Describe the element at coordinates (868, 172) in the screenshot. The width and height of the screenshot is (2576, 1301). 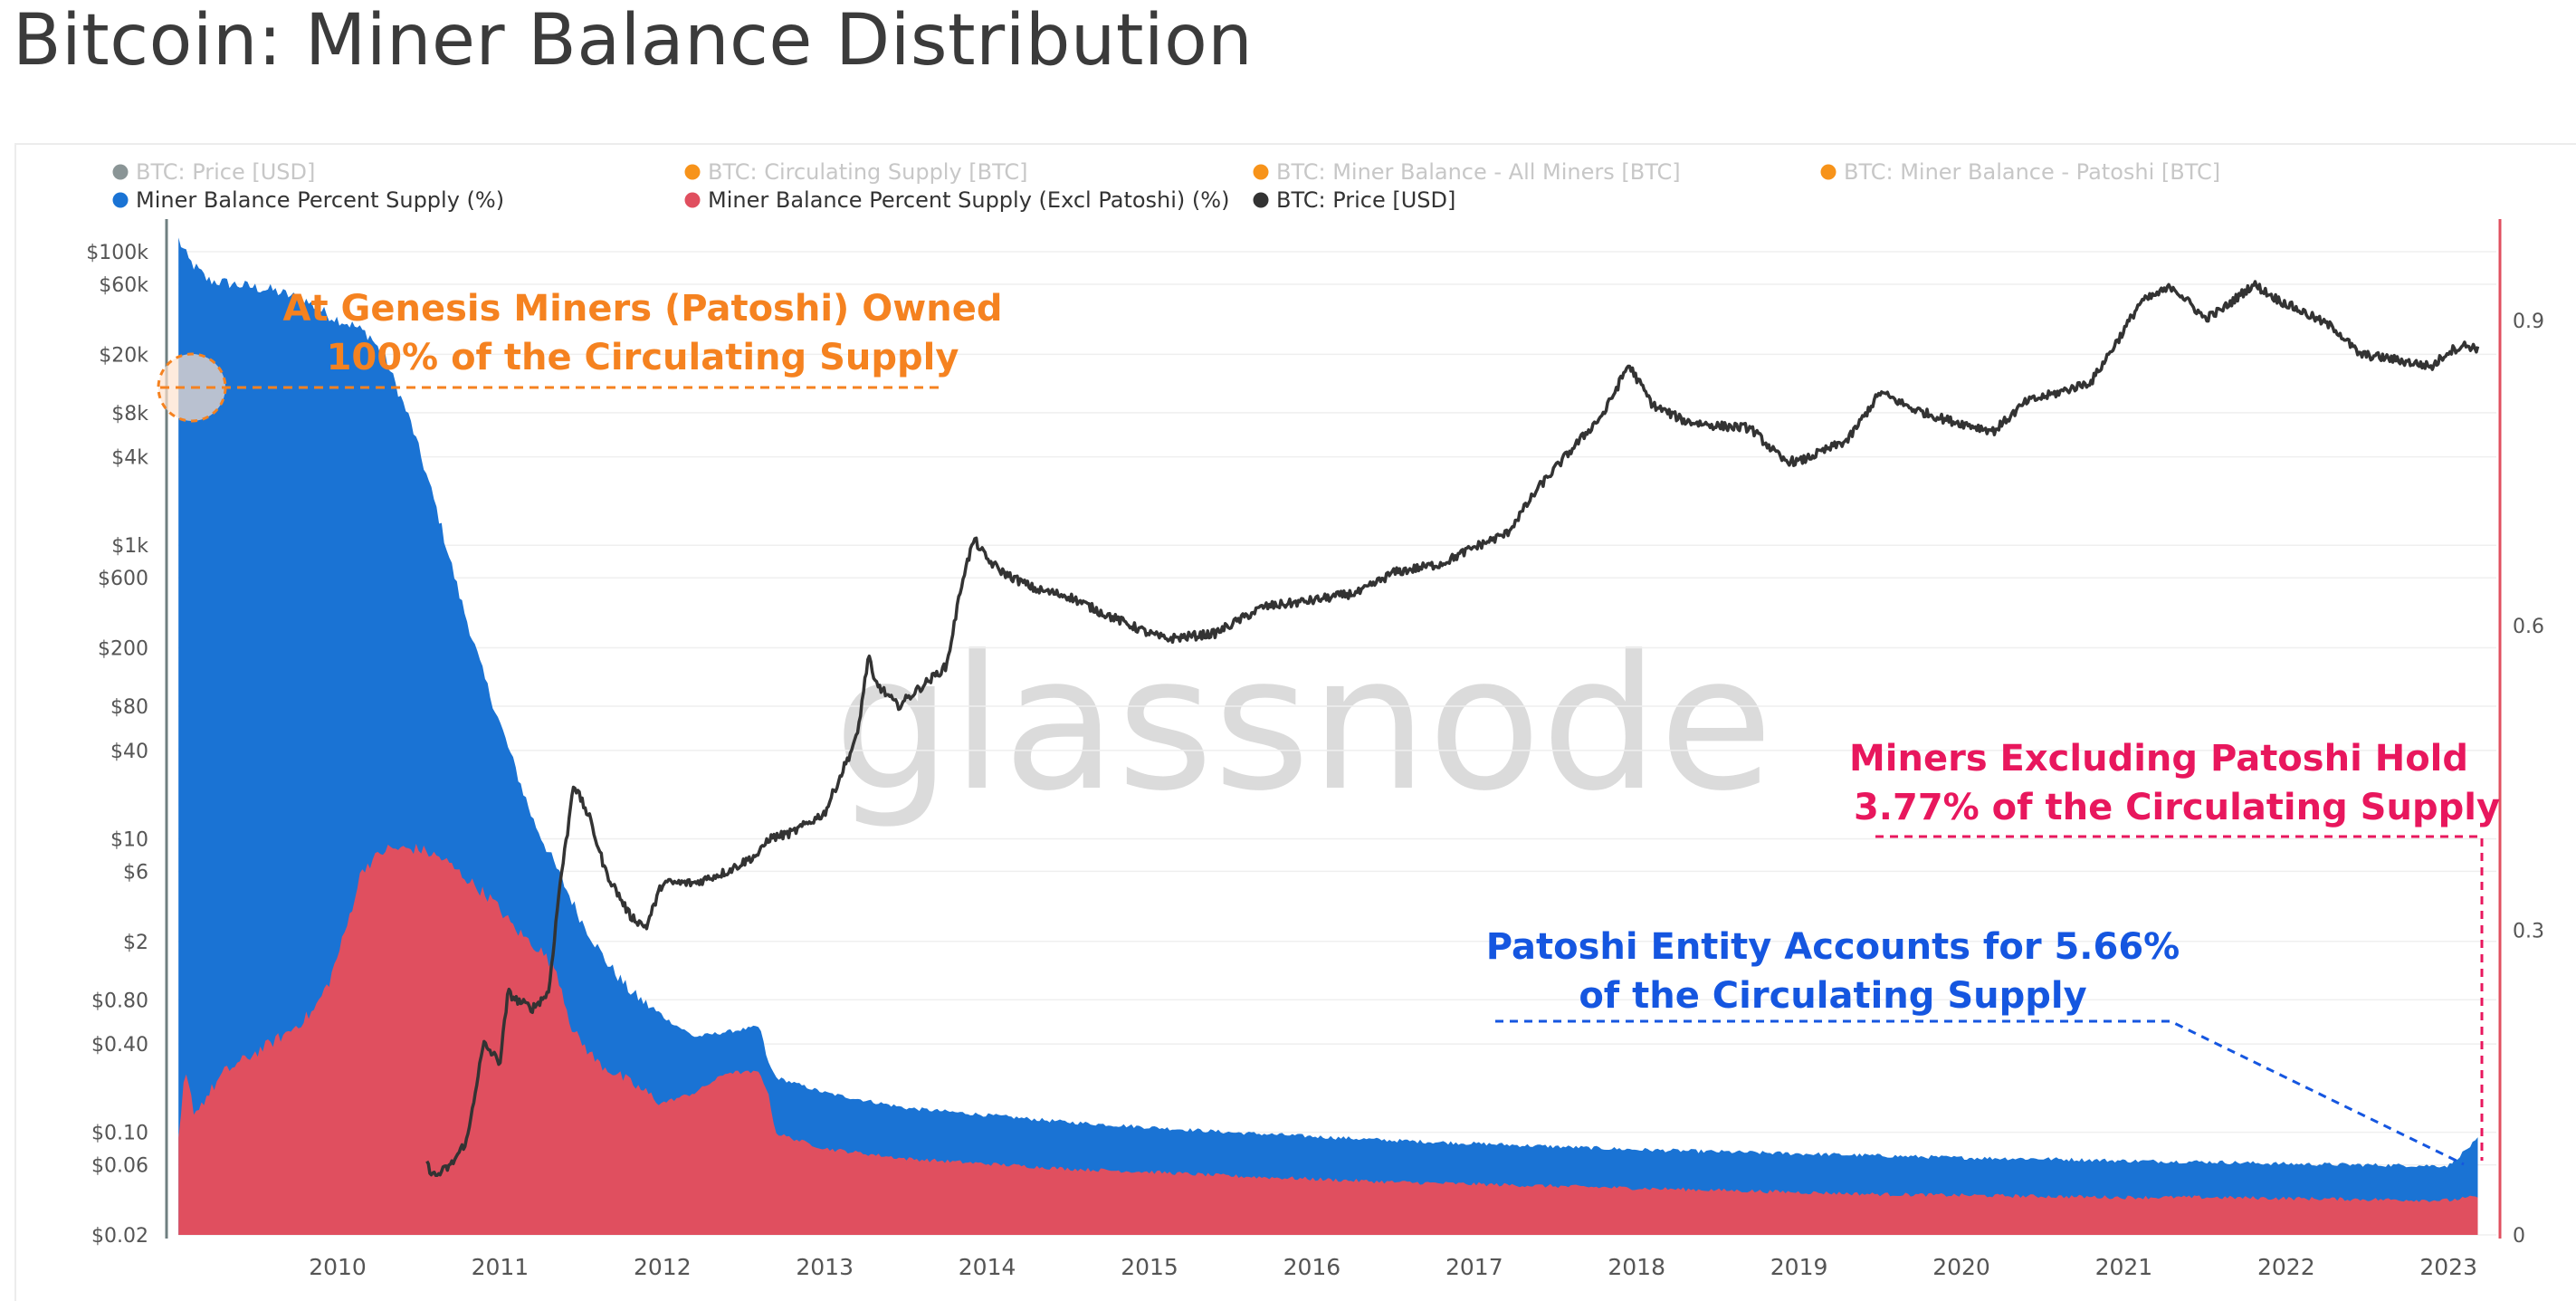
I see `legend-label: BTC: Circulating Supply [BTC]` at that location.